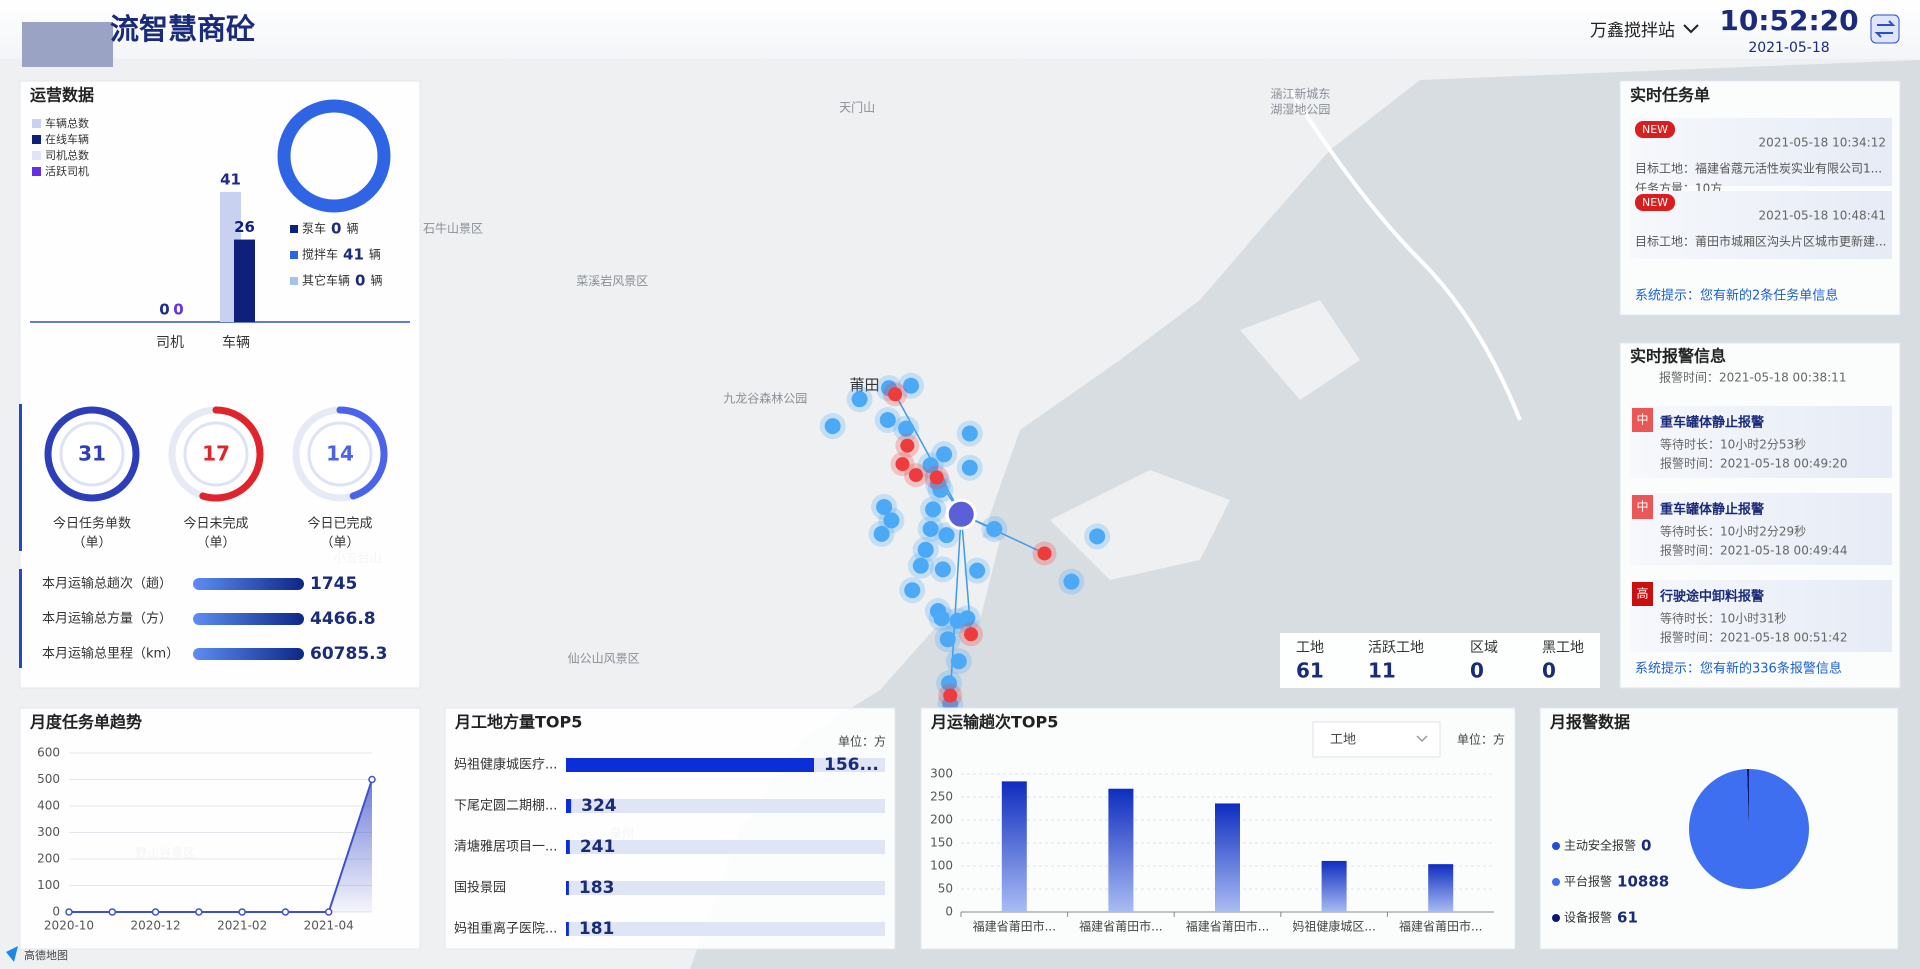 The image size is (1920, 969). I want to click on stat-value: 61, so click(1310, 671).